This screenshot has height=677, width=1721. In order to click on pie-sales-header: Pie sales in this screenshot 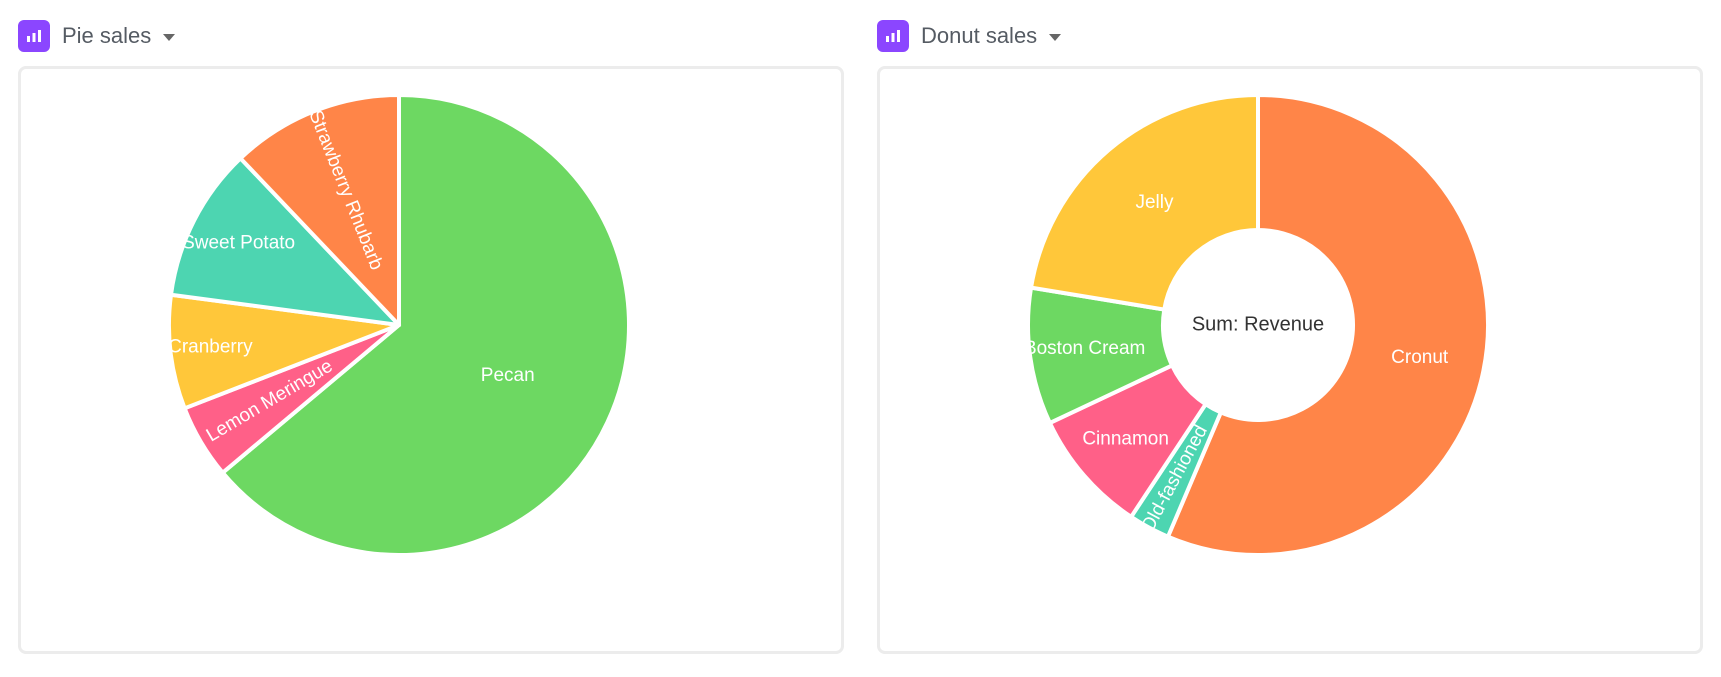, I will do `click(97, 36)`.